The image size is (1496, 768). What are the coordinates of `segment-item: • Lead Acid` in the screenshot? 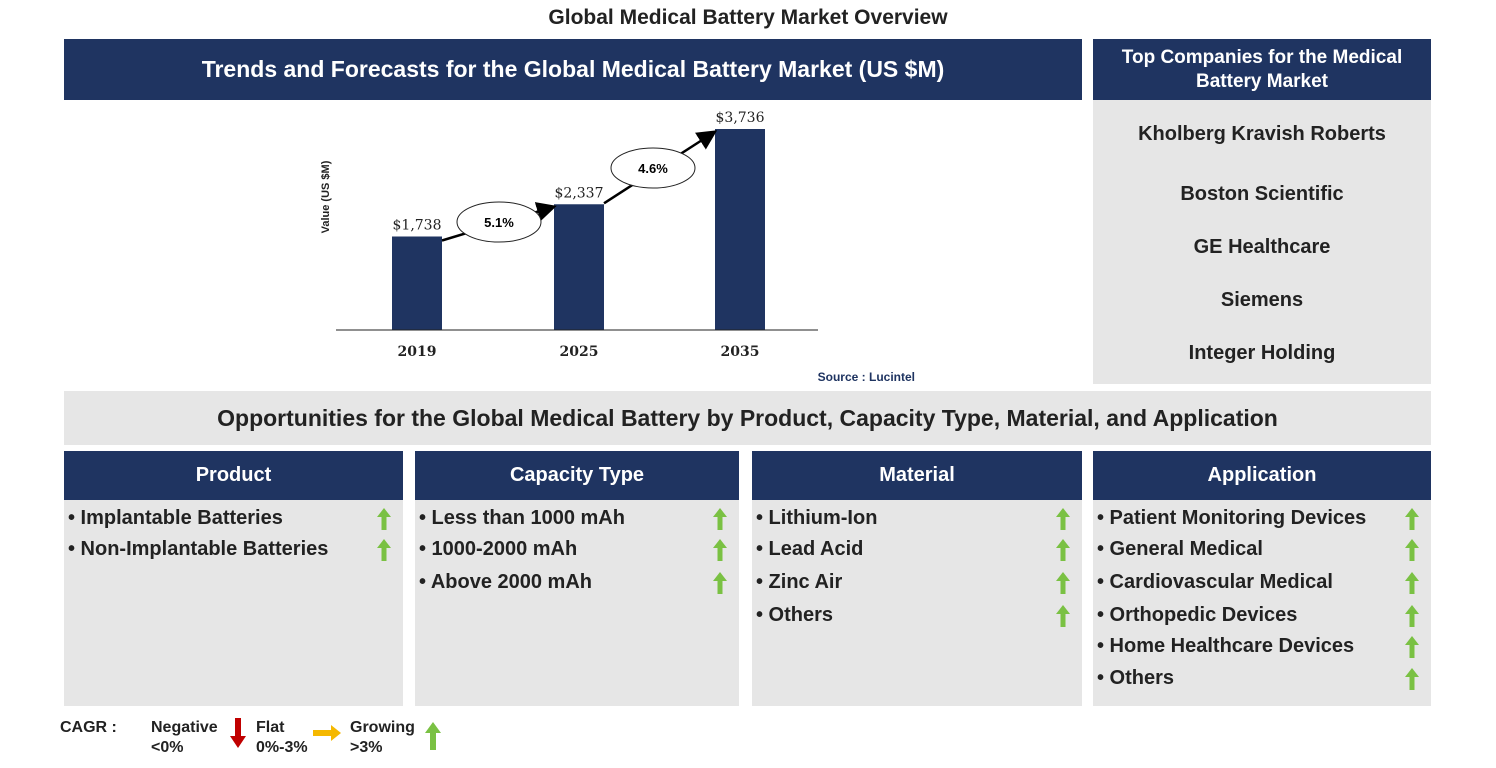 It's located at (810, 549).